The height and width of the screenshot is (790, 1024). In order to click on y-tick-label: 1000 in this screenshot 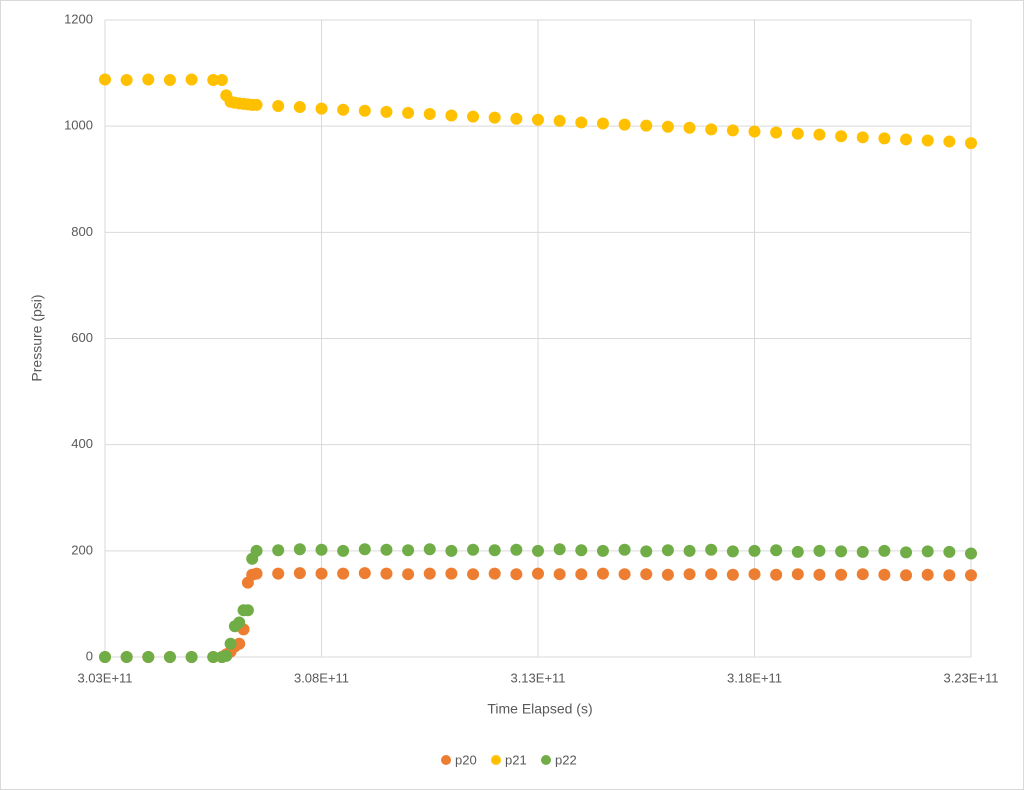, I will do `click(78, 125)`.